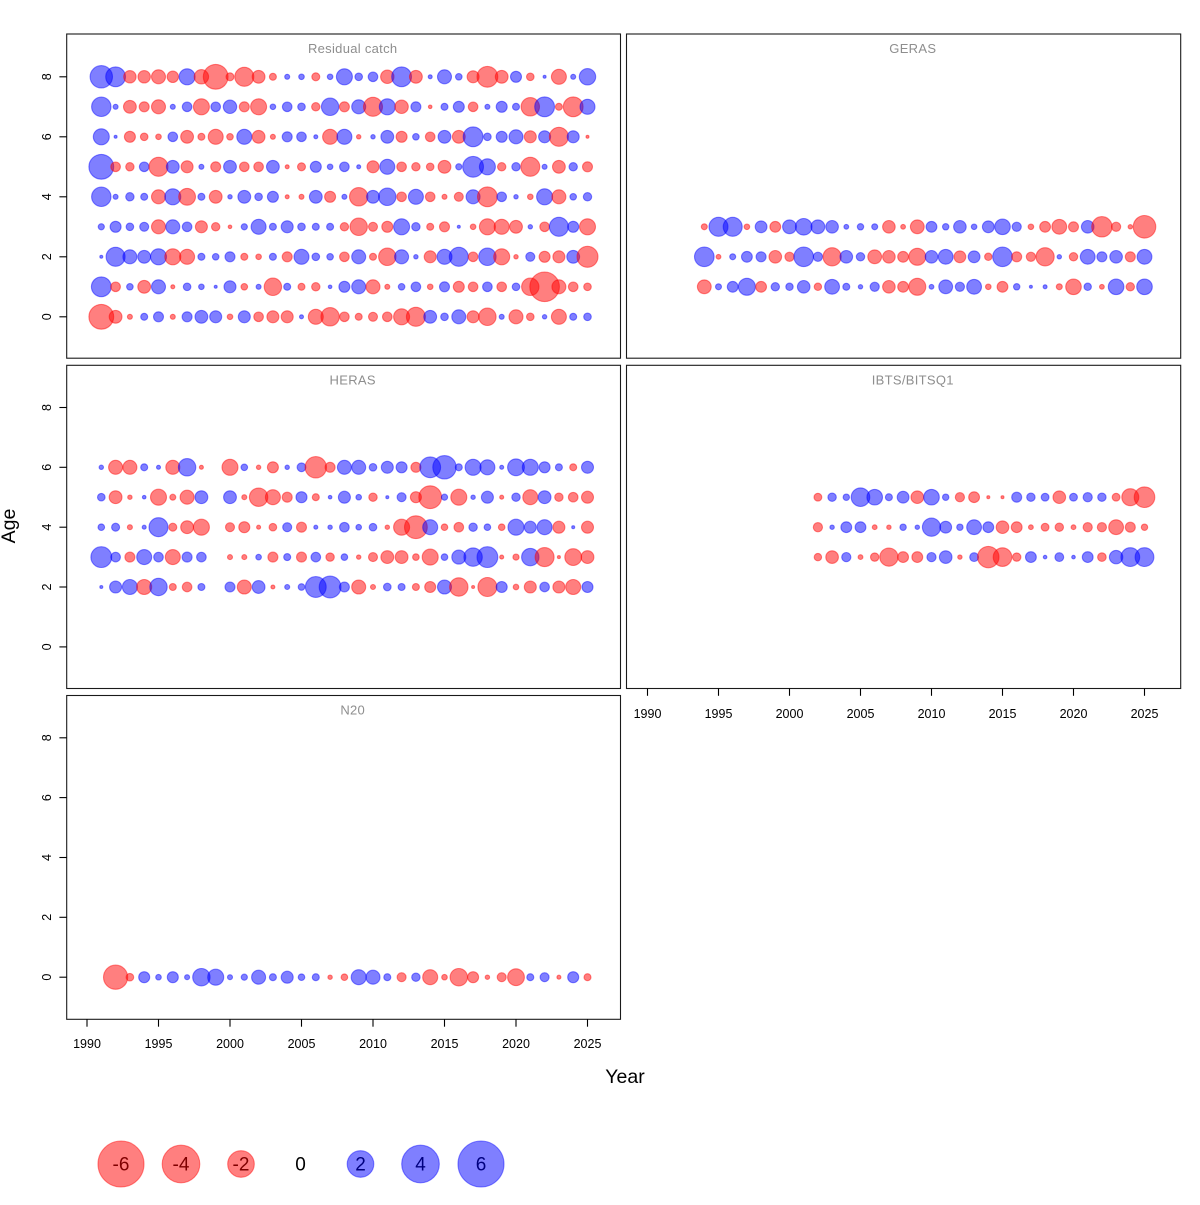  Describe the element at coordinates (121, 1165) in the screenshot. I see `svg-text: -6` at that location.